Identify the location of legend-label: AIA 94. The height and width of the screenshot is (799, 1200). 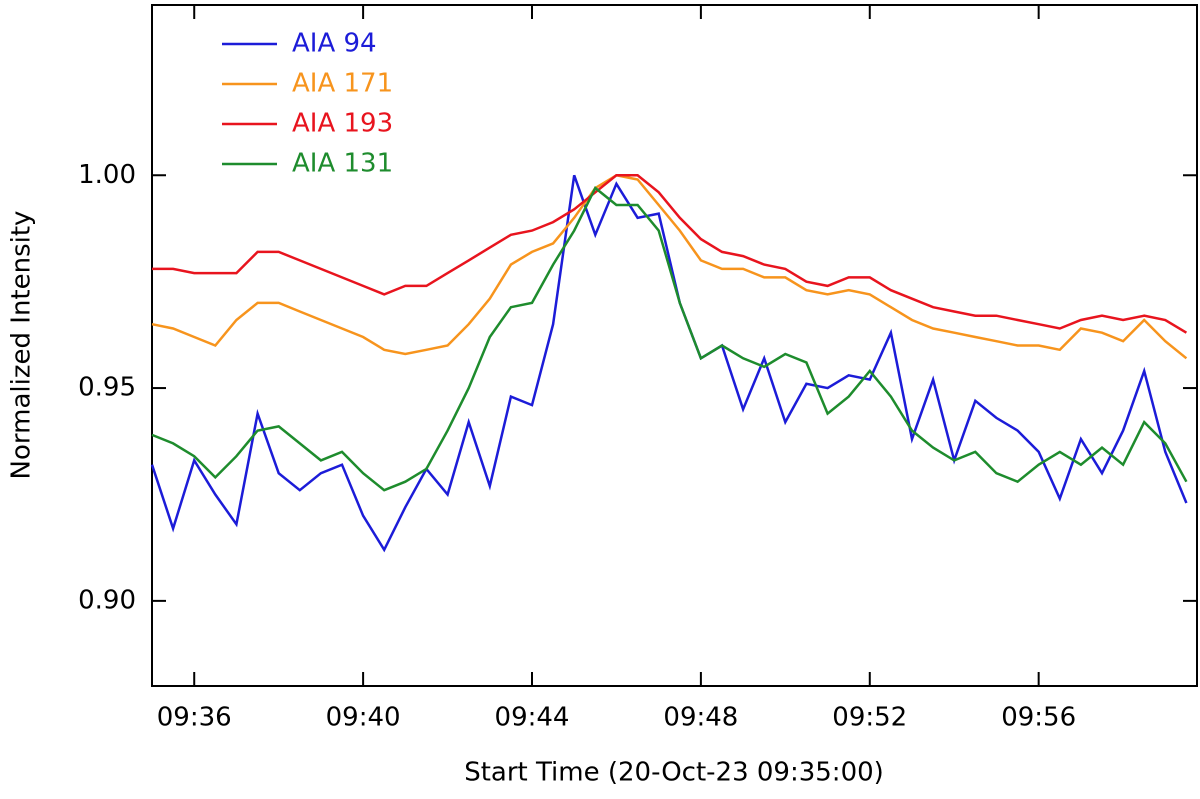
(334, 44).